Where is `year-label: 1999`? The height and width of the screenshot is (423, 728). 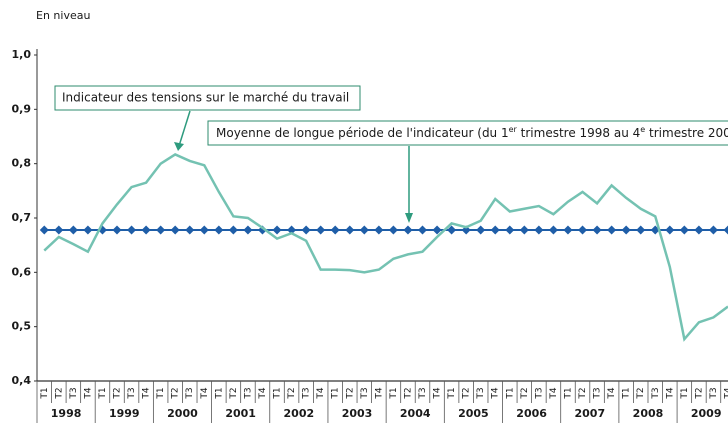
year-label: 1999 is located at coordinates (124, 413).